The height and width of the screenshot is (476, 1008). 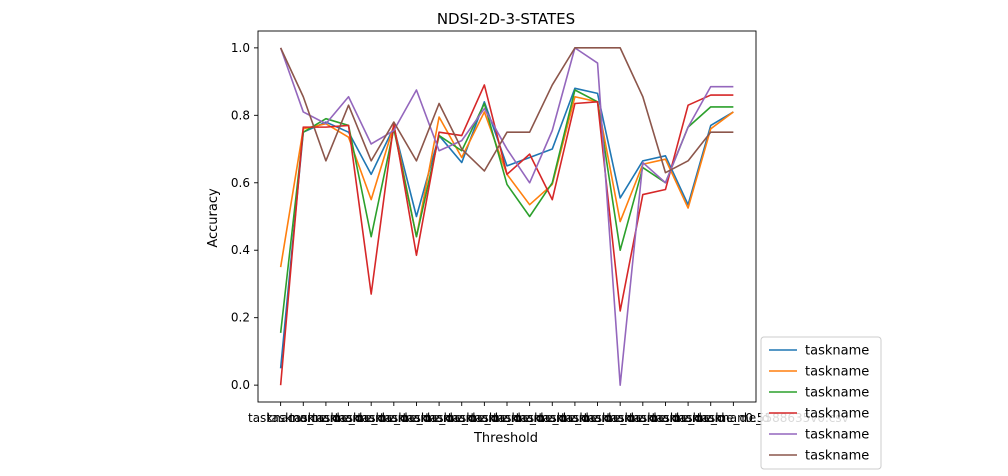 I want to click on x-axis-label: Threshold, so click(x=505, y=438).